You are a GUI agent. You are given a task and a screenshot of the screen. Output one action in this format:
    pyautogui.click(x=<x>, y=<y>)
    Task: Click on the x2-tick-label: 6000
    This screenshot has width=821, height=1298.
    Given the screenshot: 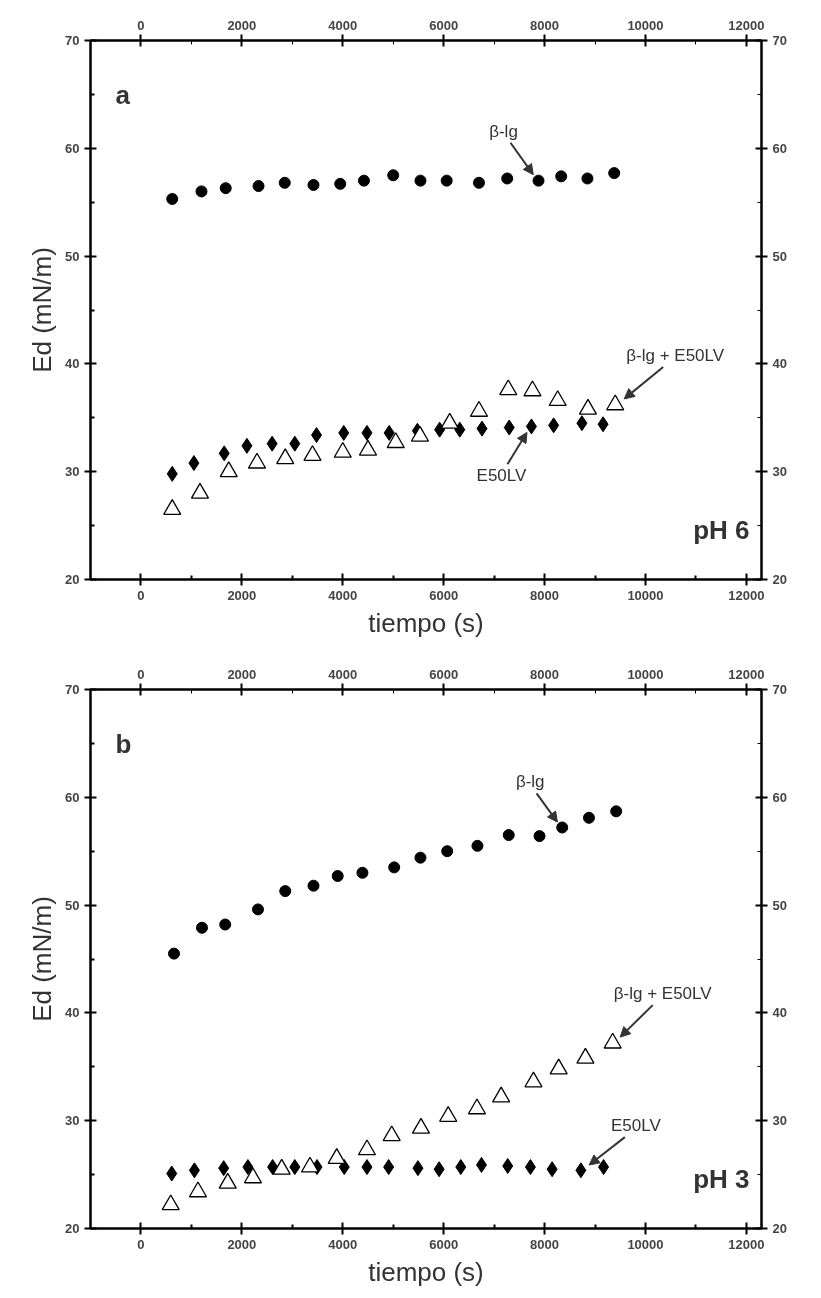 What is the action you would take?
    pyautogui.click(x=444, y=674)
    